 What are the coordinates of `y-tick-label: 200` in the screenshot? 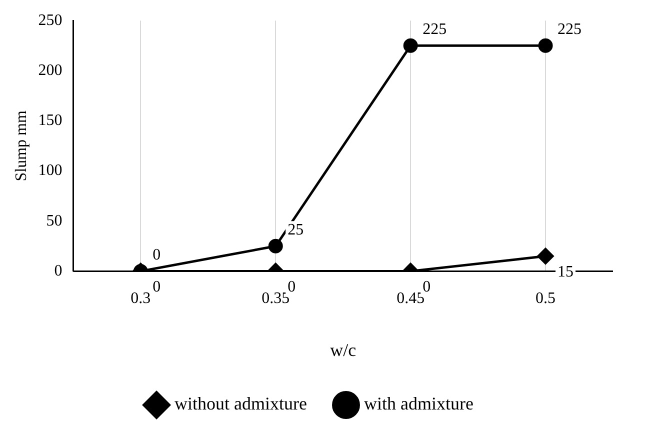 It's located at (50, 70).